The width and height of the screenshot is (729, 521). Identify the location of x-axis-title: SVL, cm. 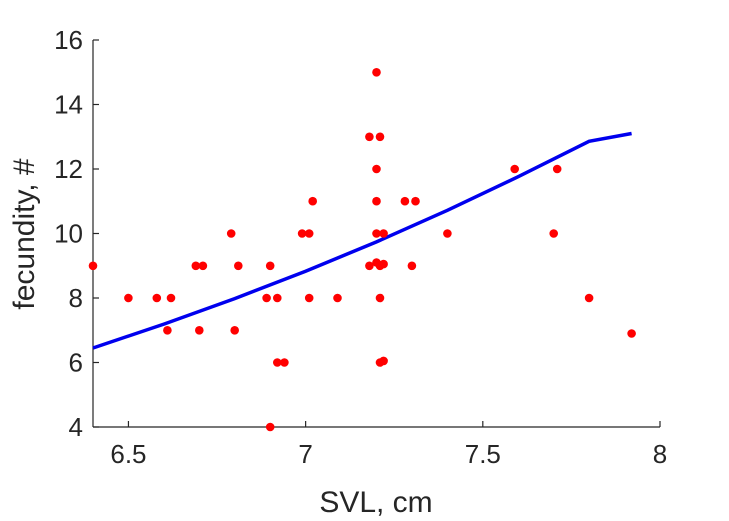
(375, 502).